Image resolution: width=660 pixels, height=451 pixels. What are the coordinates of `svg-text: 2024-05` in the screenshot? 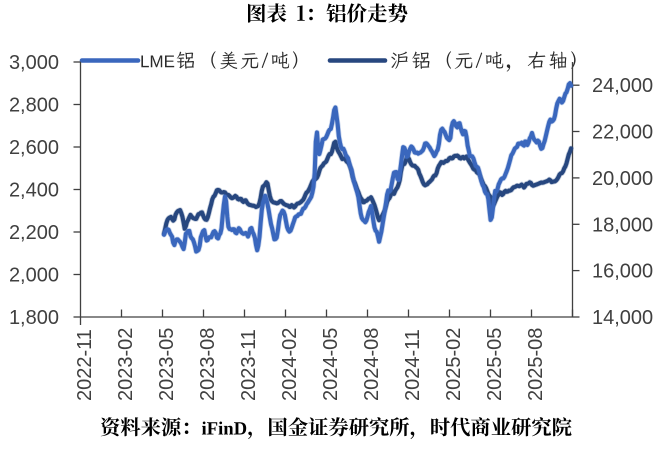 It's located at (331, 364).